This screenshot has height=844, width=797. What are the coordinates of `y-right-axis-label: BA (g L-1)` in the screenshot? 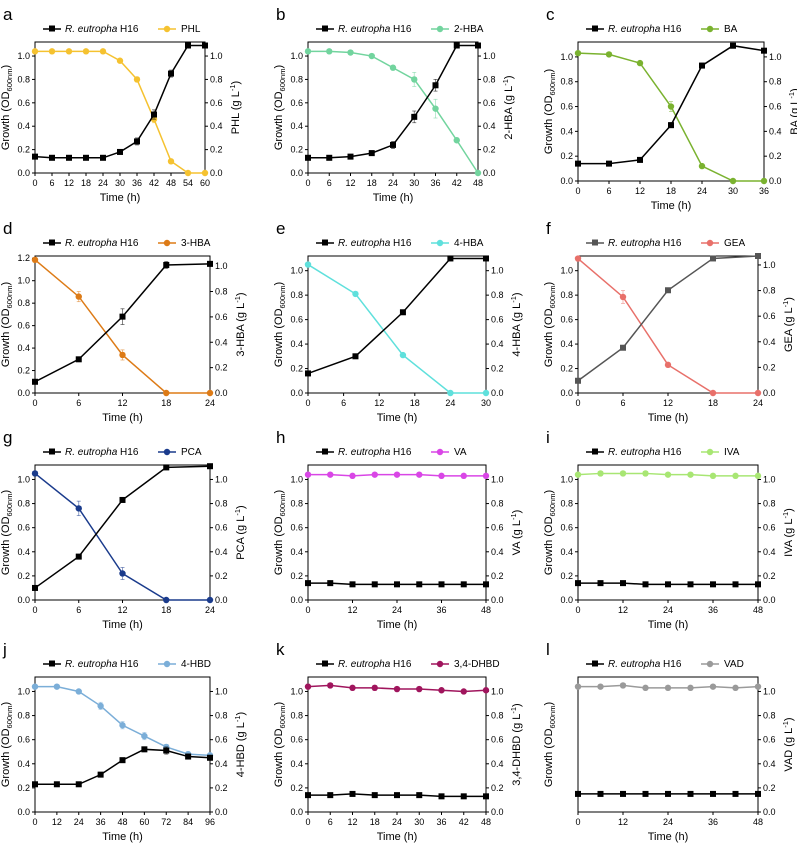 It's located at (792, 111).